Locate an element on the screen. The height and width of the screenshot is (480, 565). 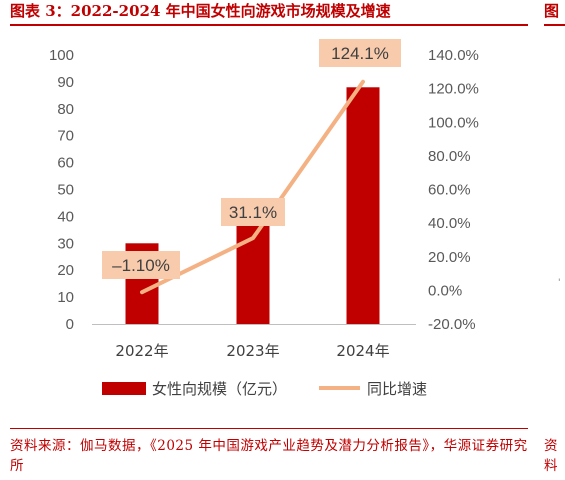
data-label: 124.1% is located at coordinates (360, 53).